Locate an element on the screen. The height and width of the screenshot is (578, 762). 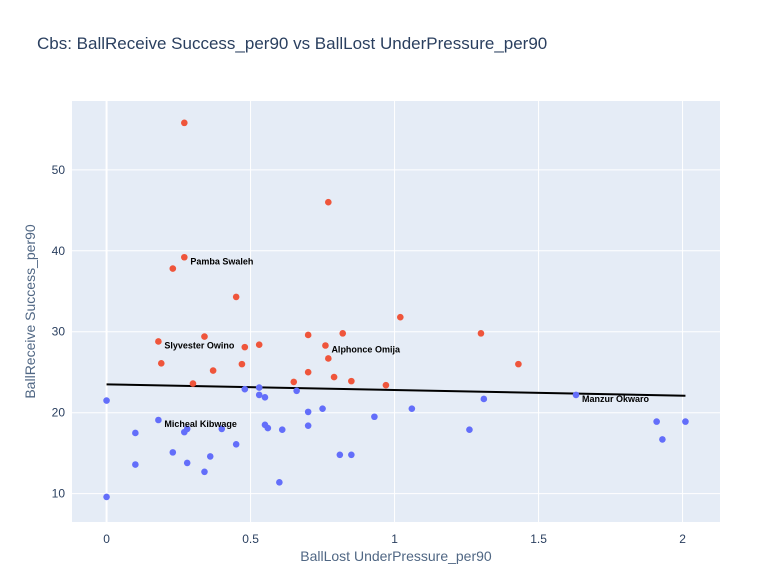
x-axis-title: BallLost UnderPressure_per90 is located at coordinates (396, 556).